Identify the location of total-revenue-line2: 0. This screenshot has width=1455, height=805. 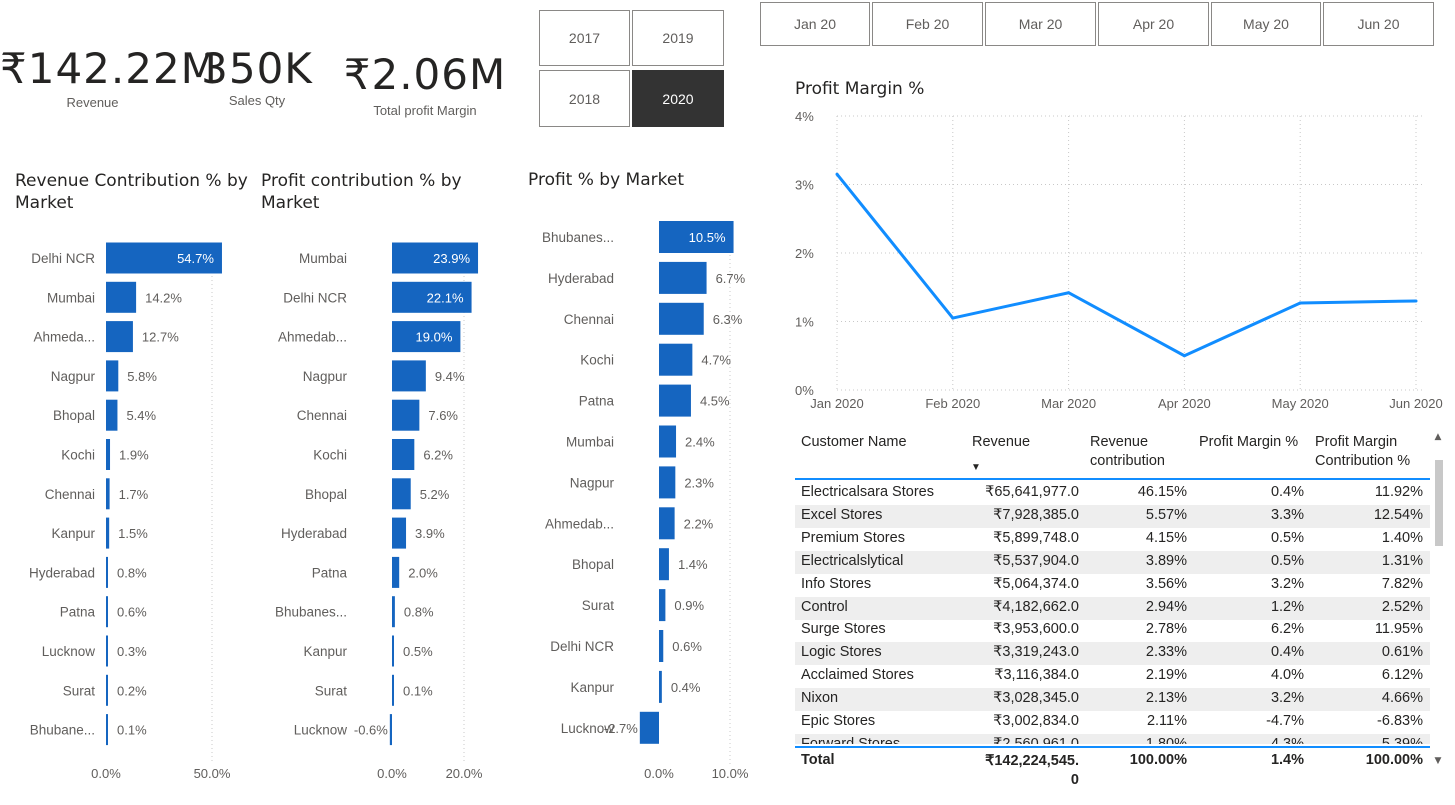
(1074, 780).